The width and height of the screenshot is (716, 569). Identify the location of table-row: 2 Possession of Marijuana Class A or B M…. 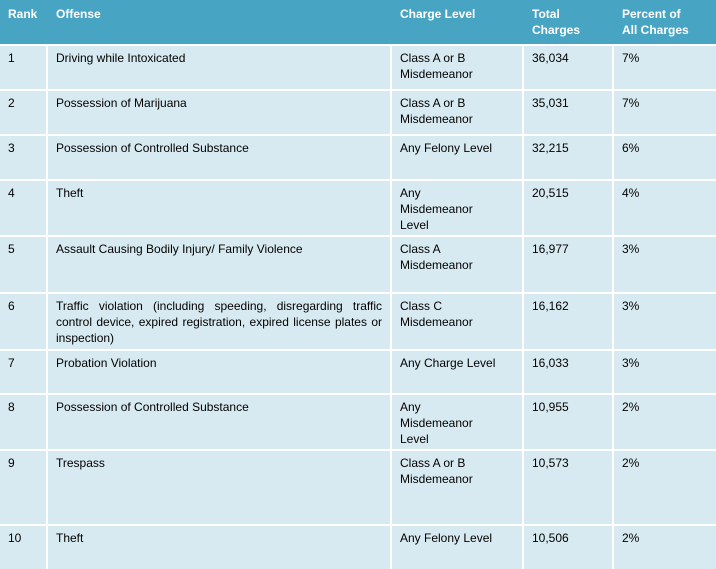
(358, 111).